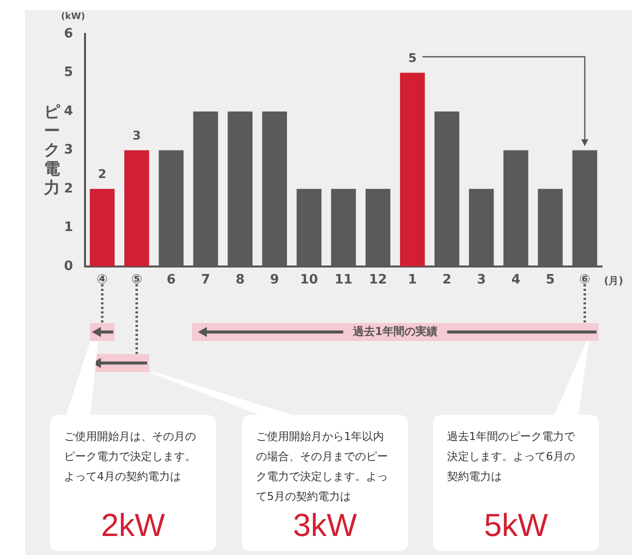  What do you see at coordinates (68, 150) in the screenshot?
I see `y-tick-label: 3` at bounding box center [68, 150].